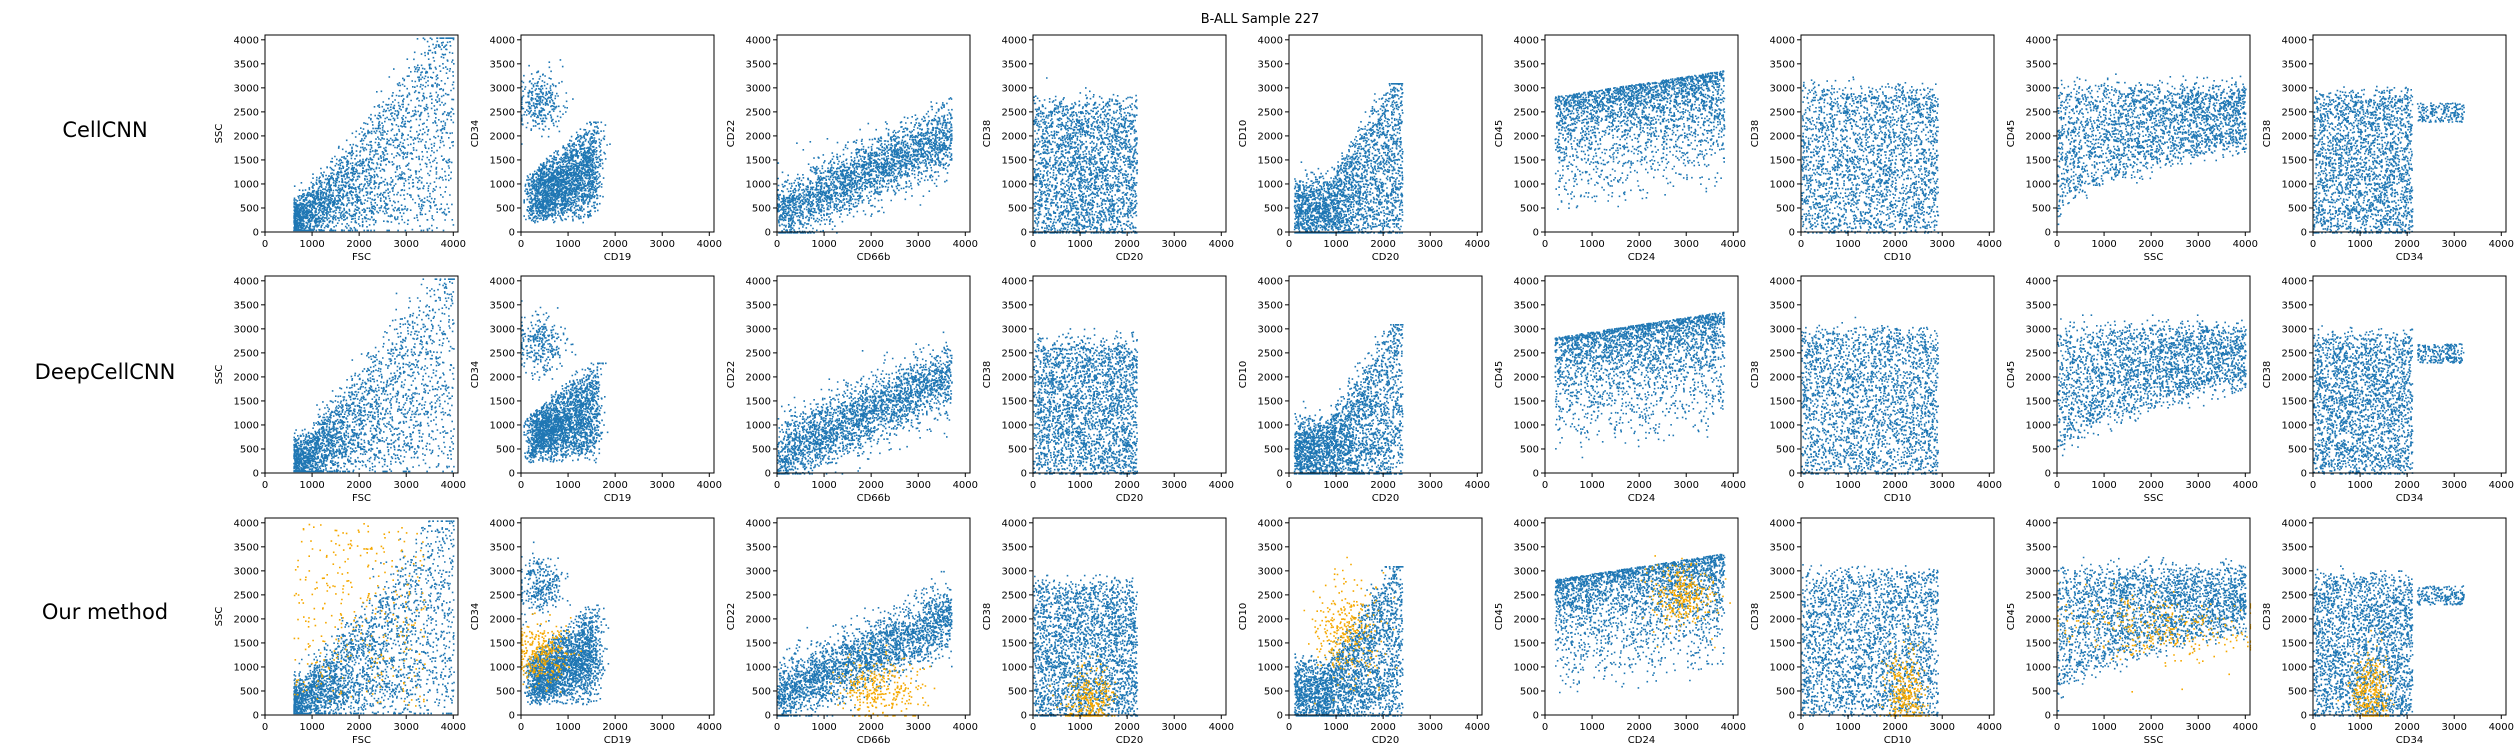 The image size is (2520, 756). What do you see at coordinates (1499, 616) in the screenshot?
I see `y-axis-label: CD45` at bounding box center [1499, 616].